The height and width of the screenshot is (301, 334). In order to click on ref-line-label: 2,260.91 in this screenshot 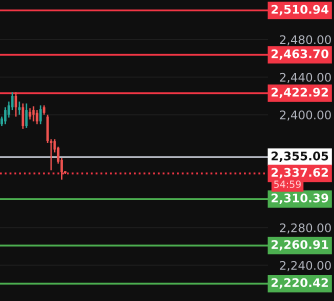, I will do `click(300, 245)`.